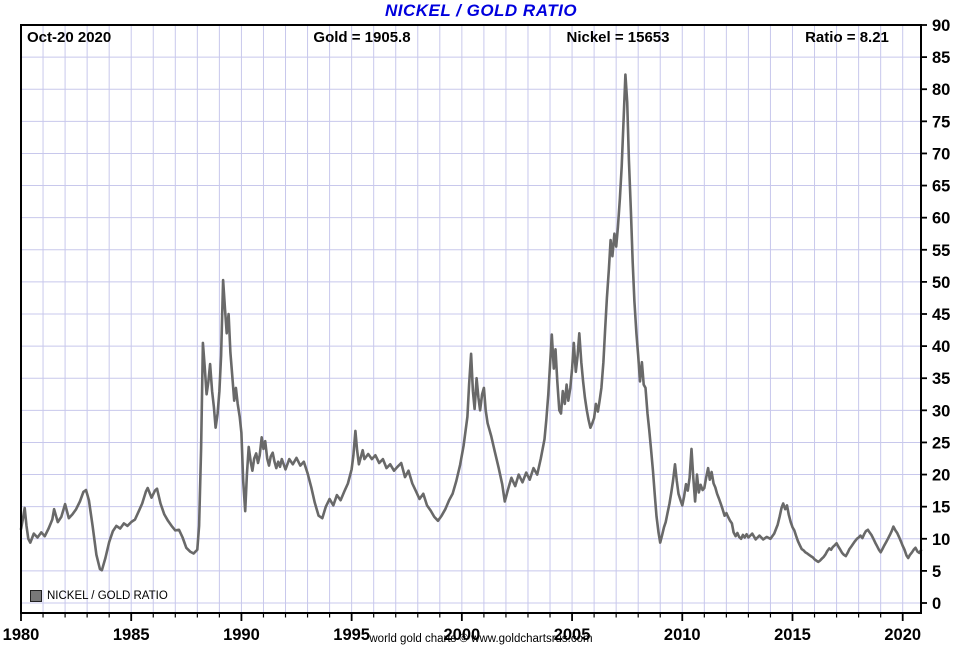 Image resolution: width=980 pixels, height=650 pixels. I want to click on legend-label: NICKEL / GOLD RATIO, so click(107, 596).